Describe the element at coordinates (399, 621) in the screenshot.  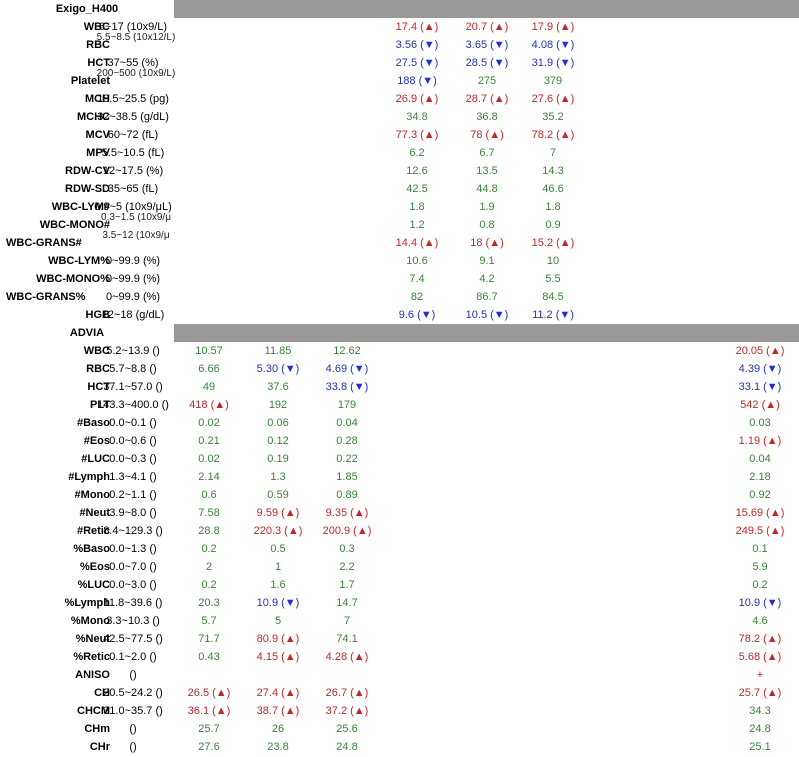
I see `table-row: %Mono 3.3~10.3 () 5.7 5 7 4.6` at that location.